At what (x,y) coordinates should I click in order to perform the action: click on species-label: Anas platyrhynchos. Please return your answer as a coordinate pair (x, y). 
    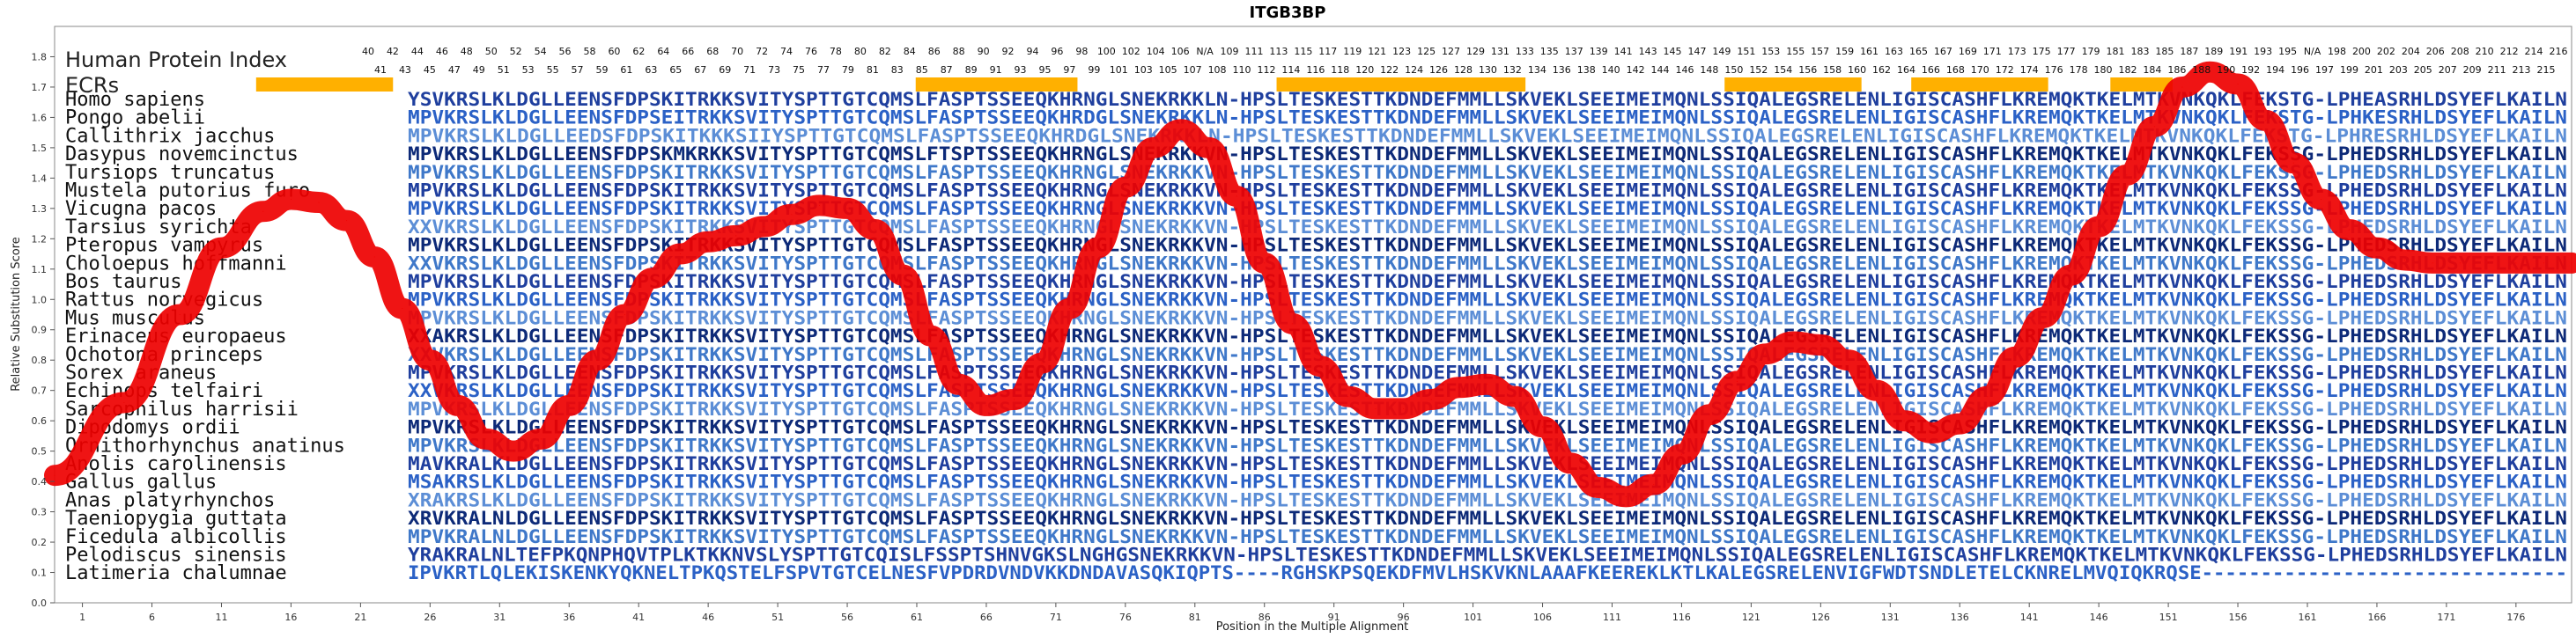
    Looking at the image, I should click on (170, 500).